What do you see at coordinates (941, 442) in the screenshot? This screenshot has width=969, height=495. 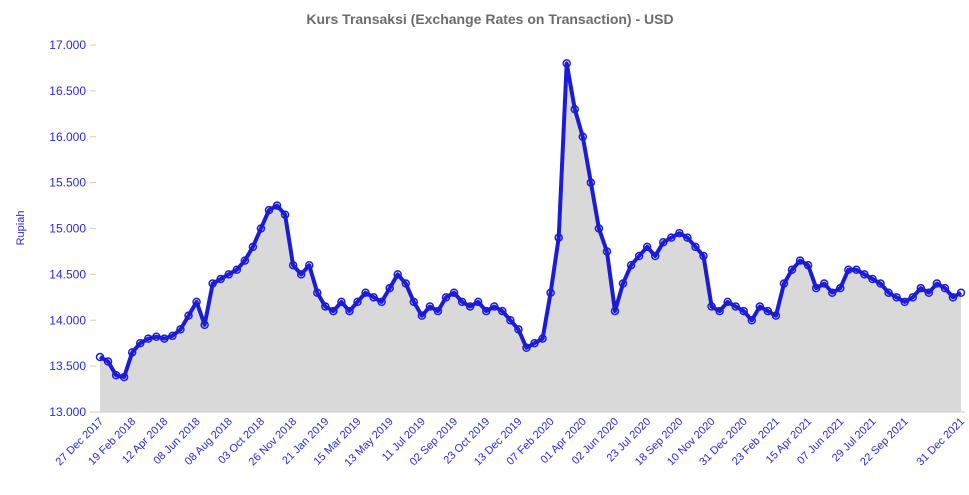 I see `x-tick-label: 31 Dec 2021` at bounding box center [941, 442].